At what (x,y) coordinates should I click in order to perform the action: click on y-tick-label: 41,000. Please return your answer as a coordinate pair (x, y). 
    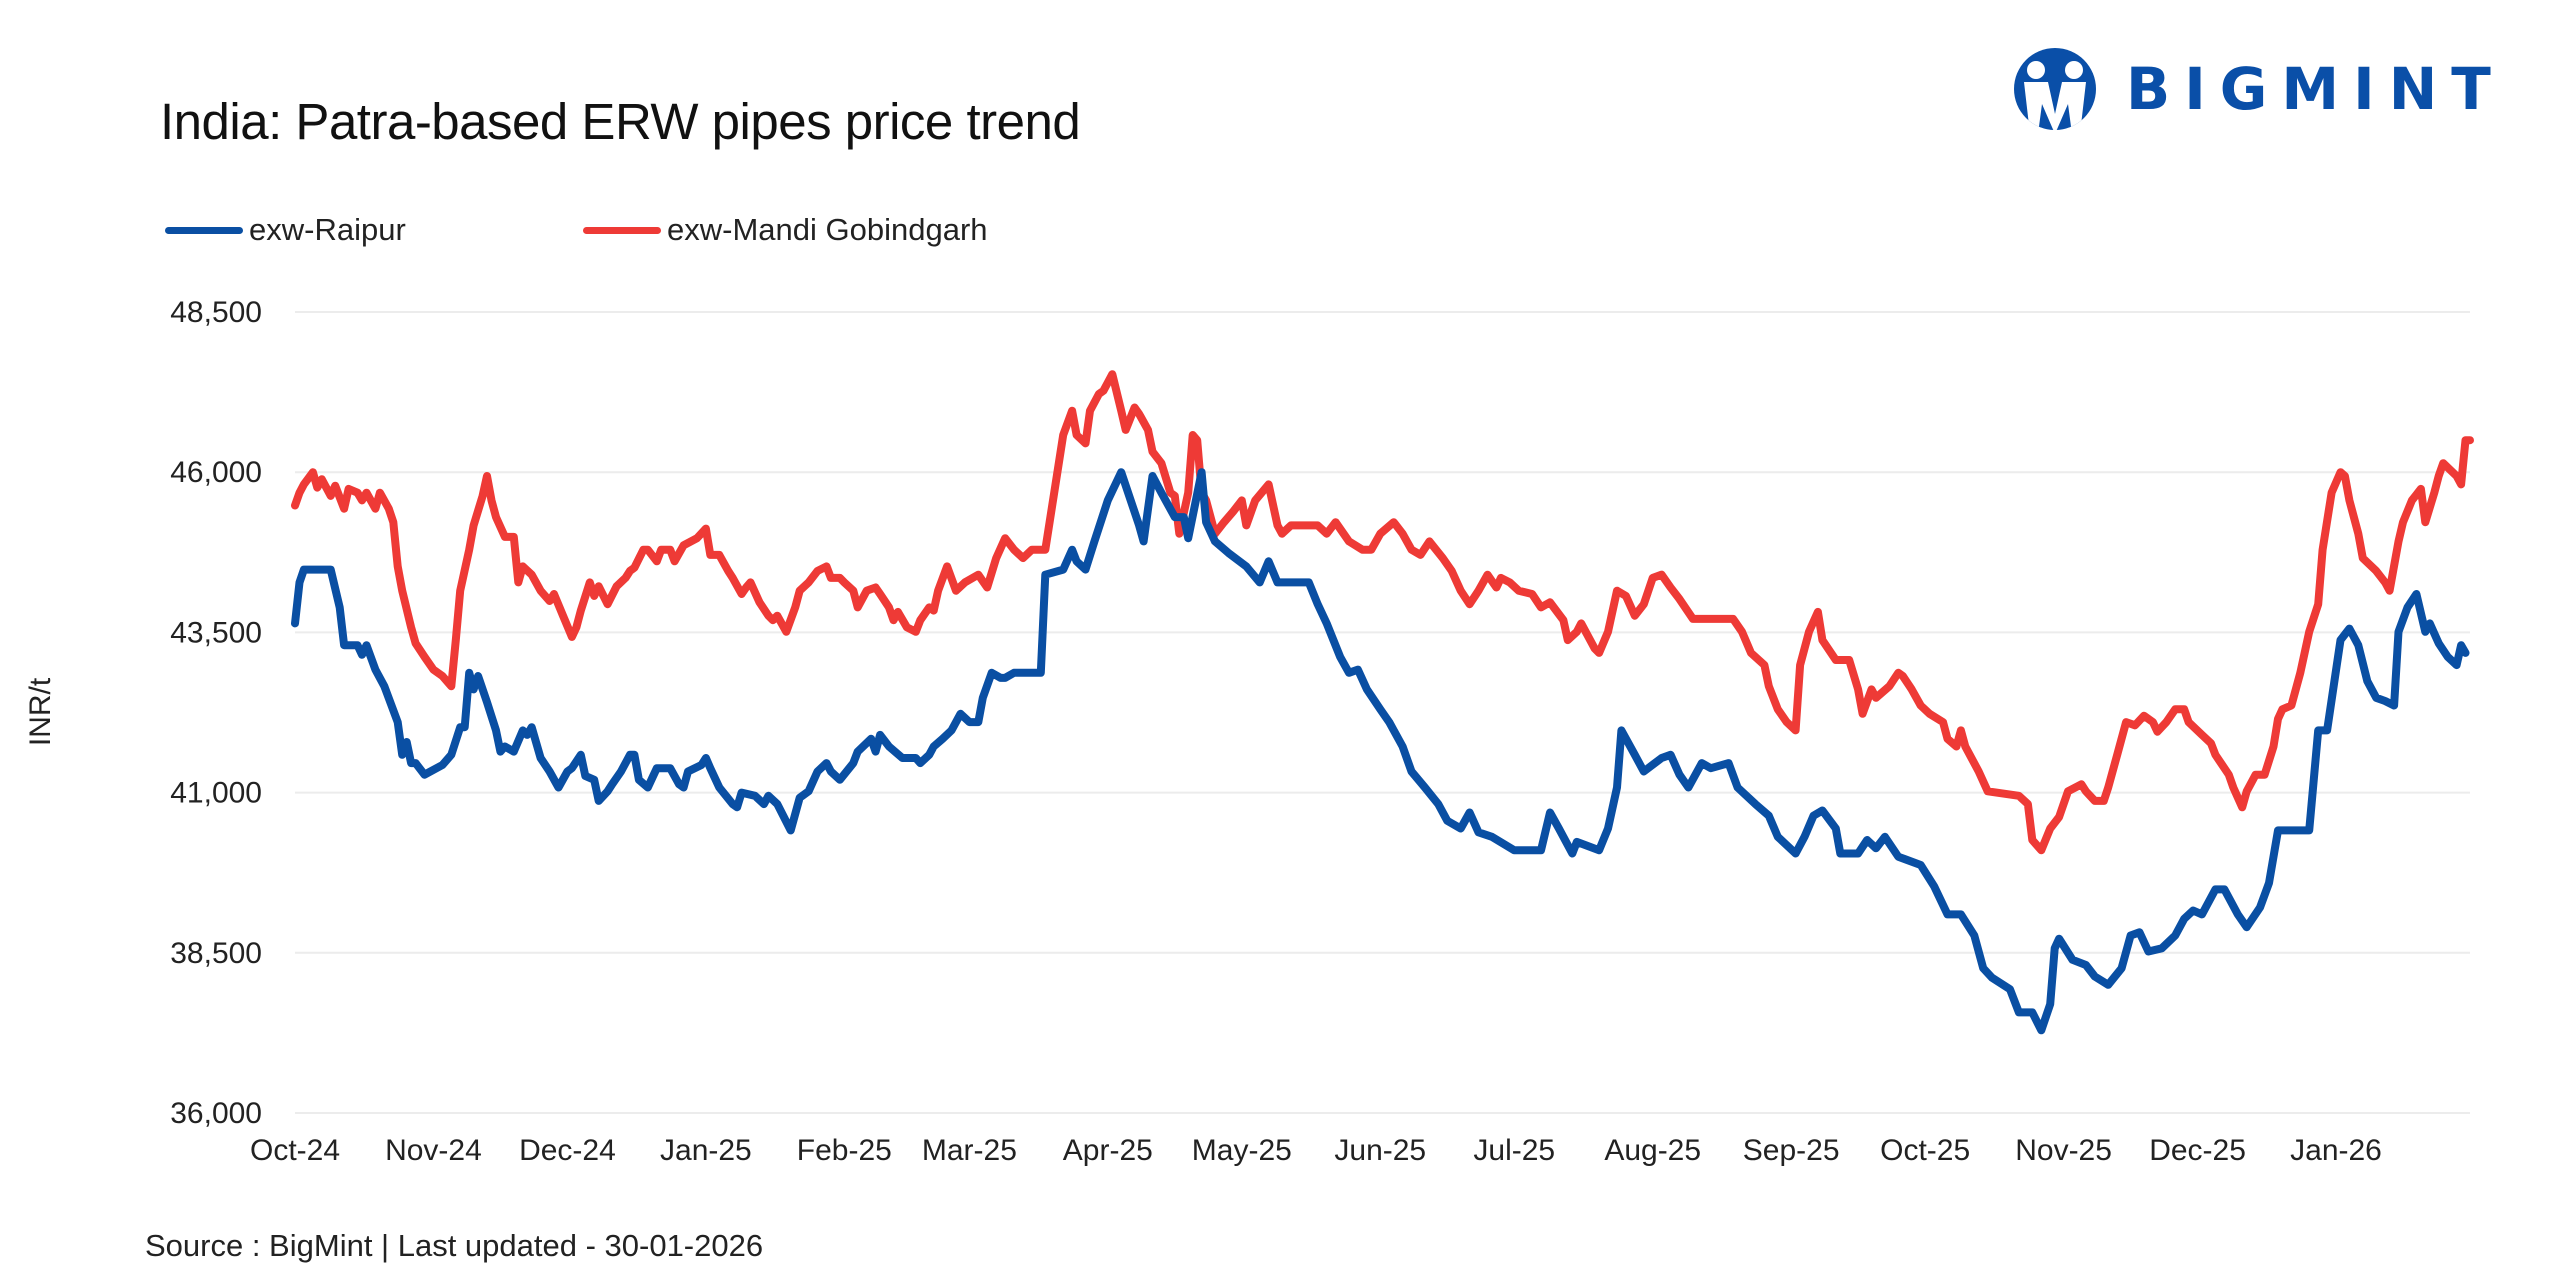
    Looking at the image, I should click on (216, 793).